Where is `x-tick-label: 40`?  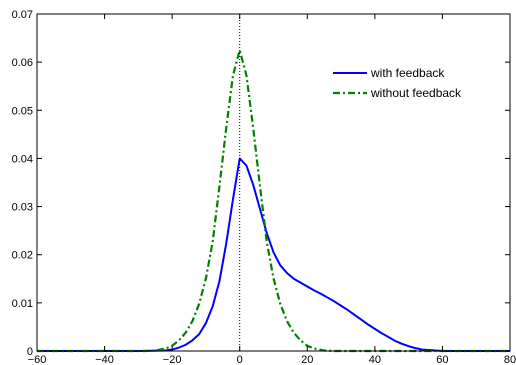 x-tick-label: 40 is located at coordinates (375, 359).